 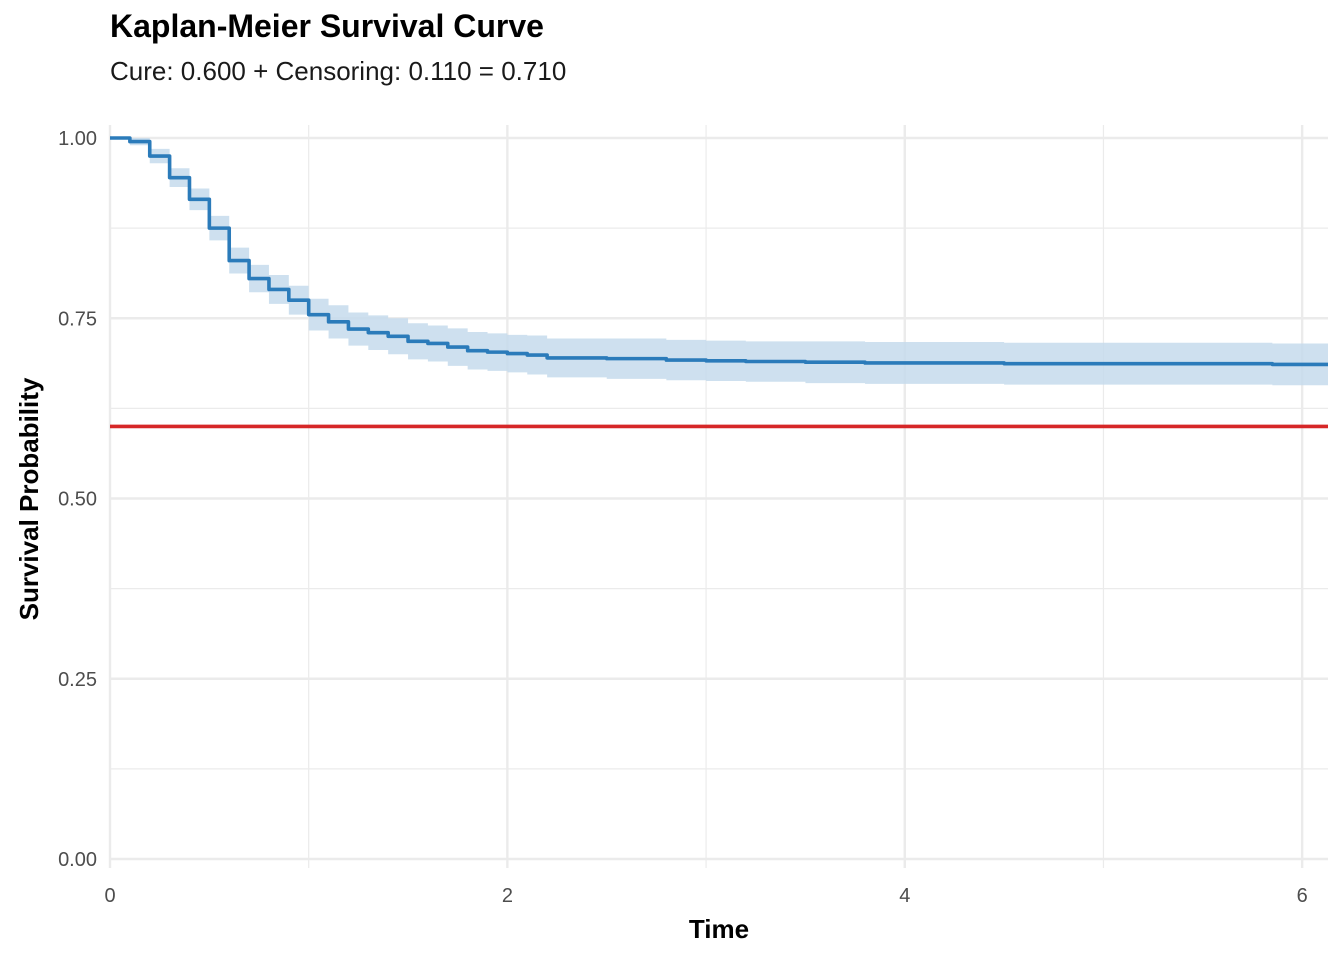 I want to click on y-tick-label: 0.50, so click(x=77, y=500).